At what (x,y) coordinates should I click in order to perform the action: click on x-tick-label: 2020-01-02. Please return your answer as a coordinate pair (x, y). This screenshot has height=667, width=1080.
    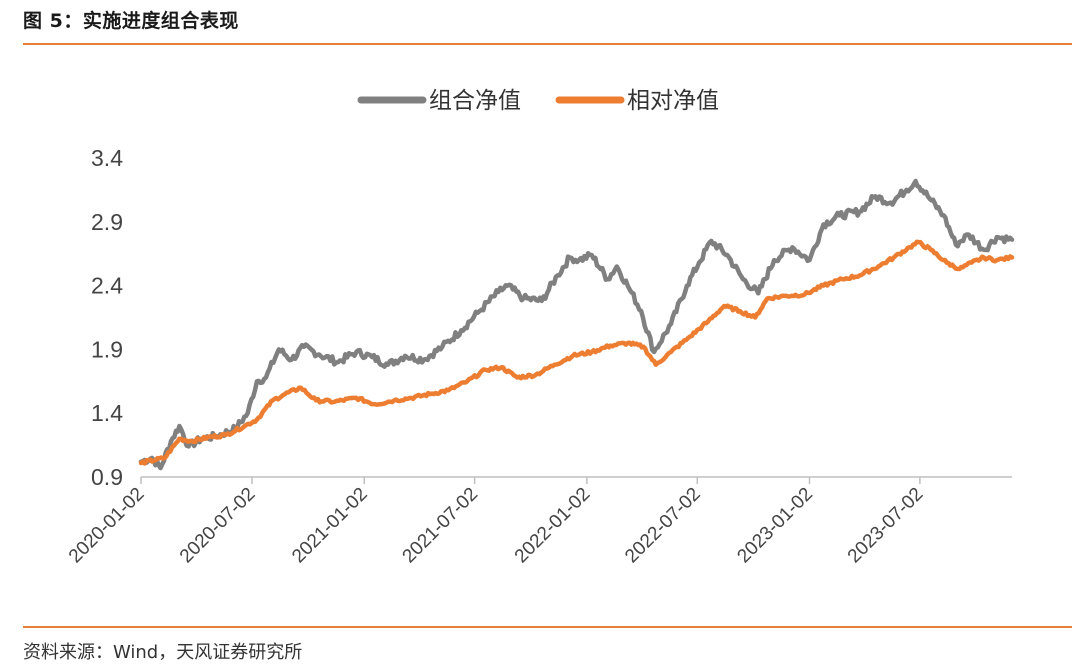
    Looking at the image, I should click on (107, 526).